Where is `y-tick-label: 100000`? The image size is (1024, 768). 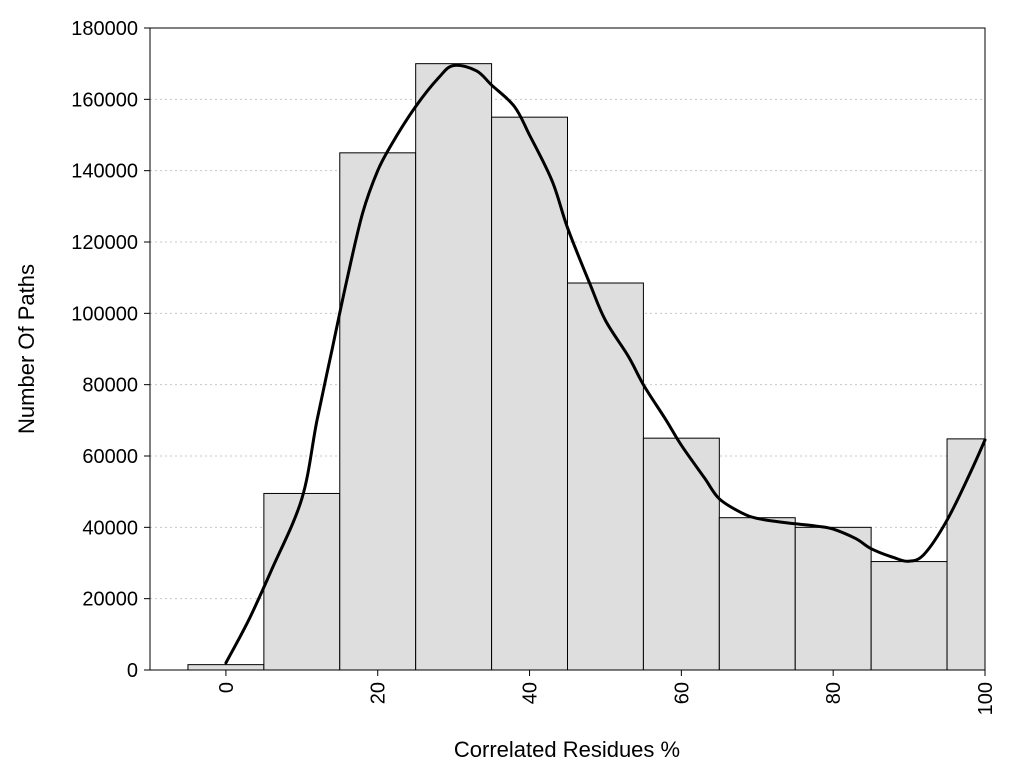 y-tick-label: 100000 is located at coordinates (104, 314).